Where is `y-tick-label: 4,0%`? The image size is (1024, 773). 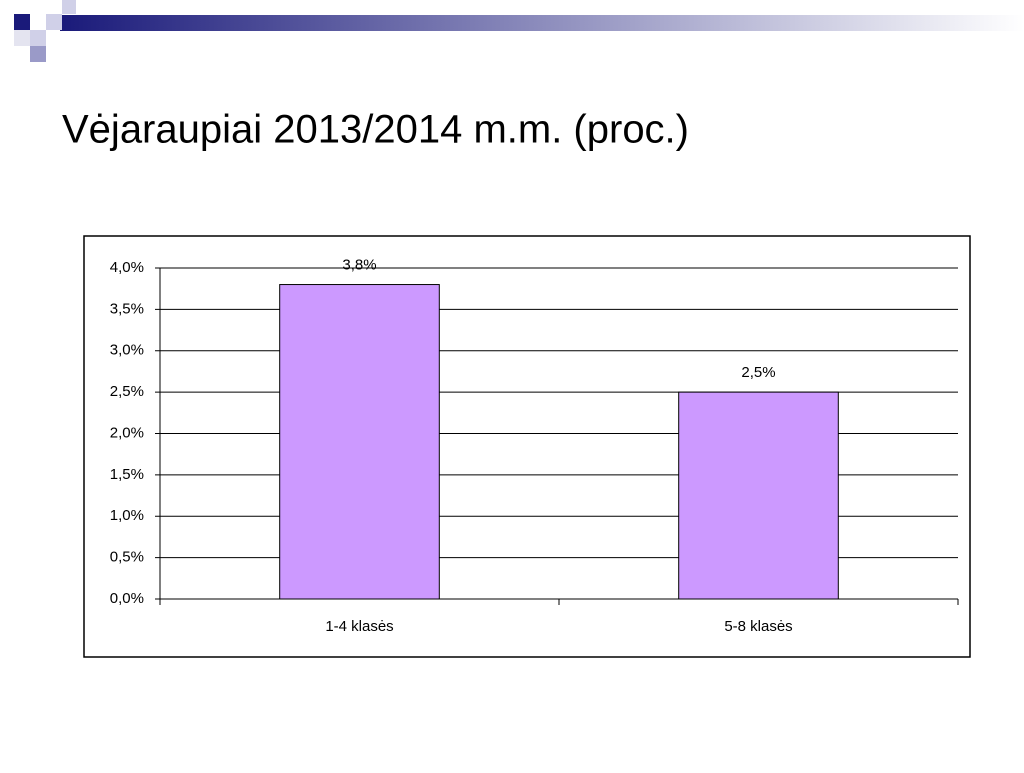
y-tick-label: 4,0% is located at coordinates (127, 267).